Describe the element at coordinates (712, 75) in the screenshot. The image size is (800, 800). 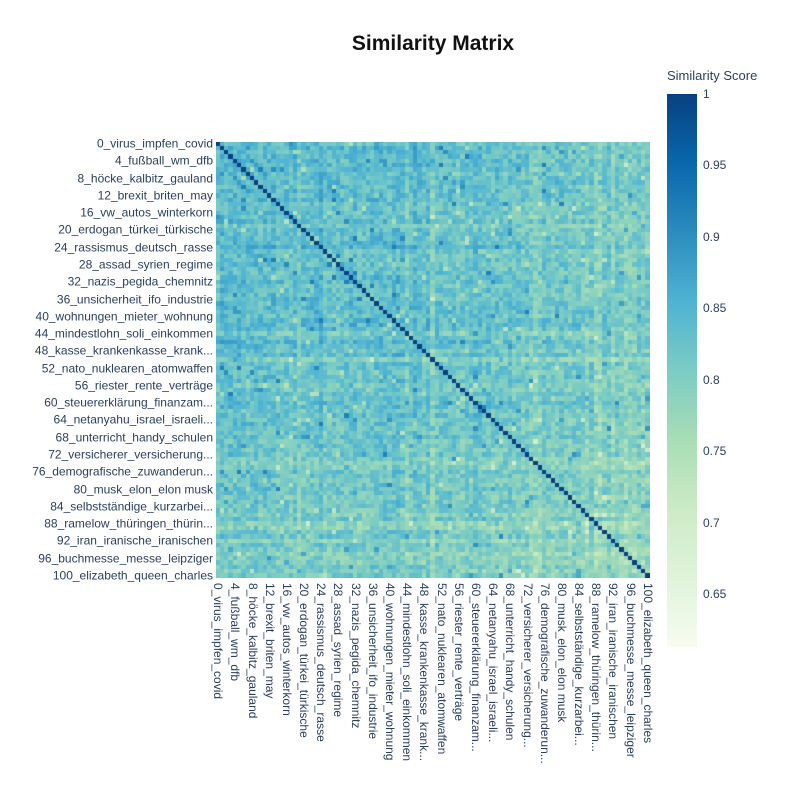
I see `colorbar-title: Similarity Score` at that location.